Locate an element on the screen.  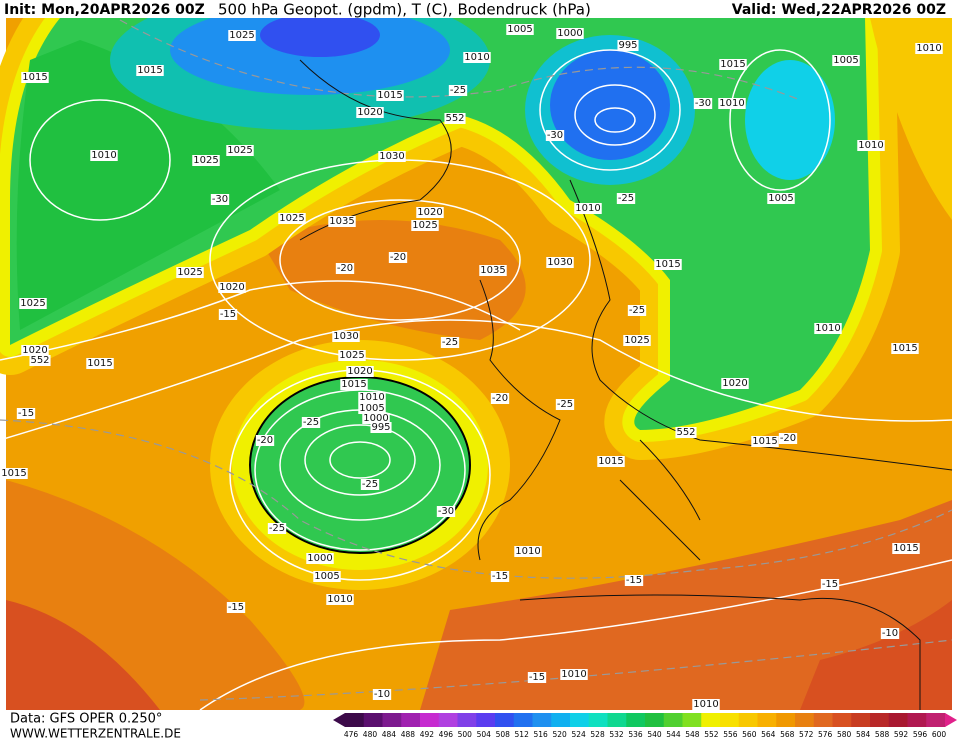
scale-label: 552 is located at coordinates (711, 734).